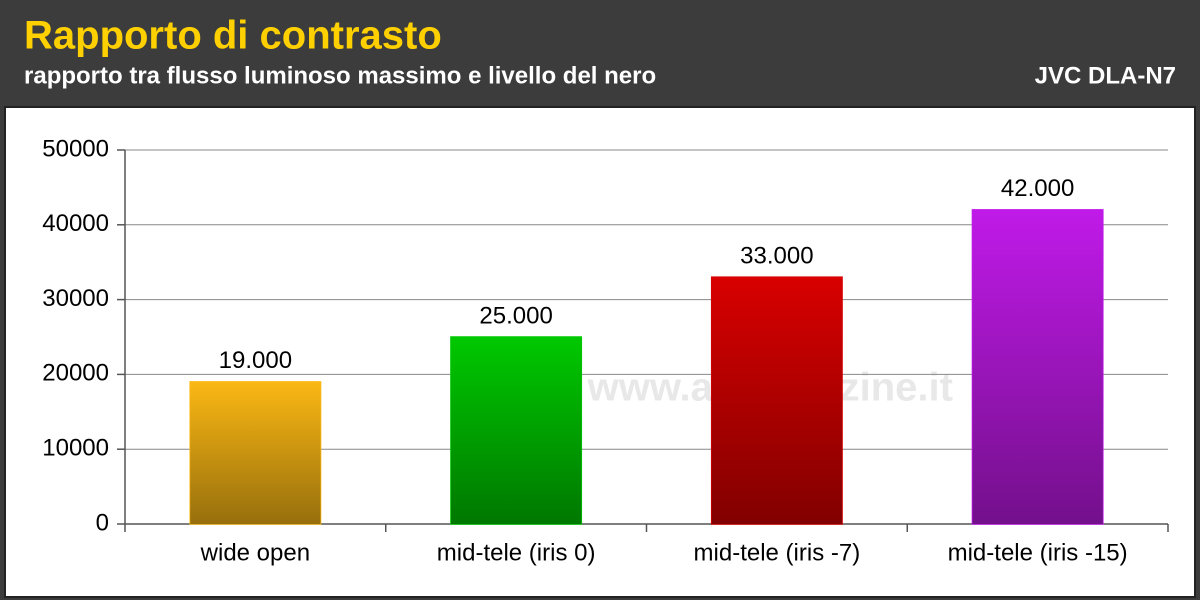  I want to click on y-tick-label: 40000, so click(75, 223).